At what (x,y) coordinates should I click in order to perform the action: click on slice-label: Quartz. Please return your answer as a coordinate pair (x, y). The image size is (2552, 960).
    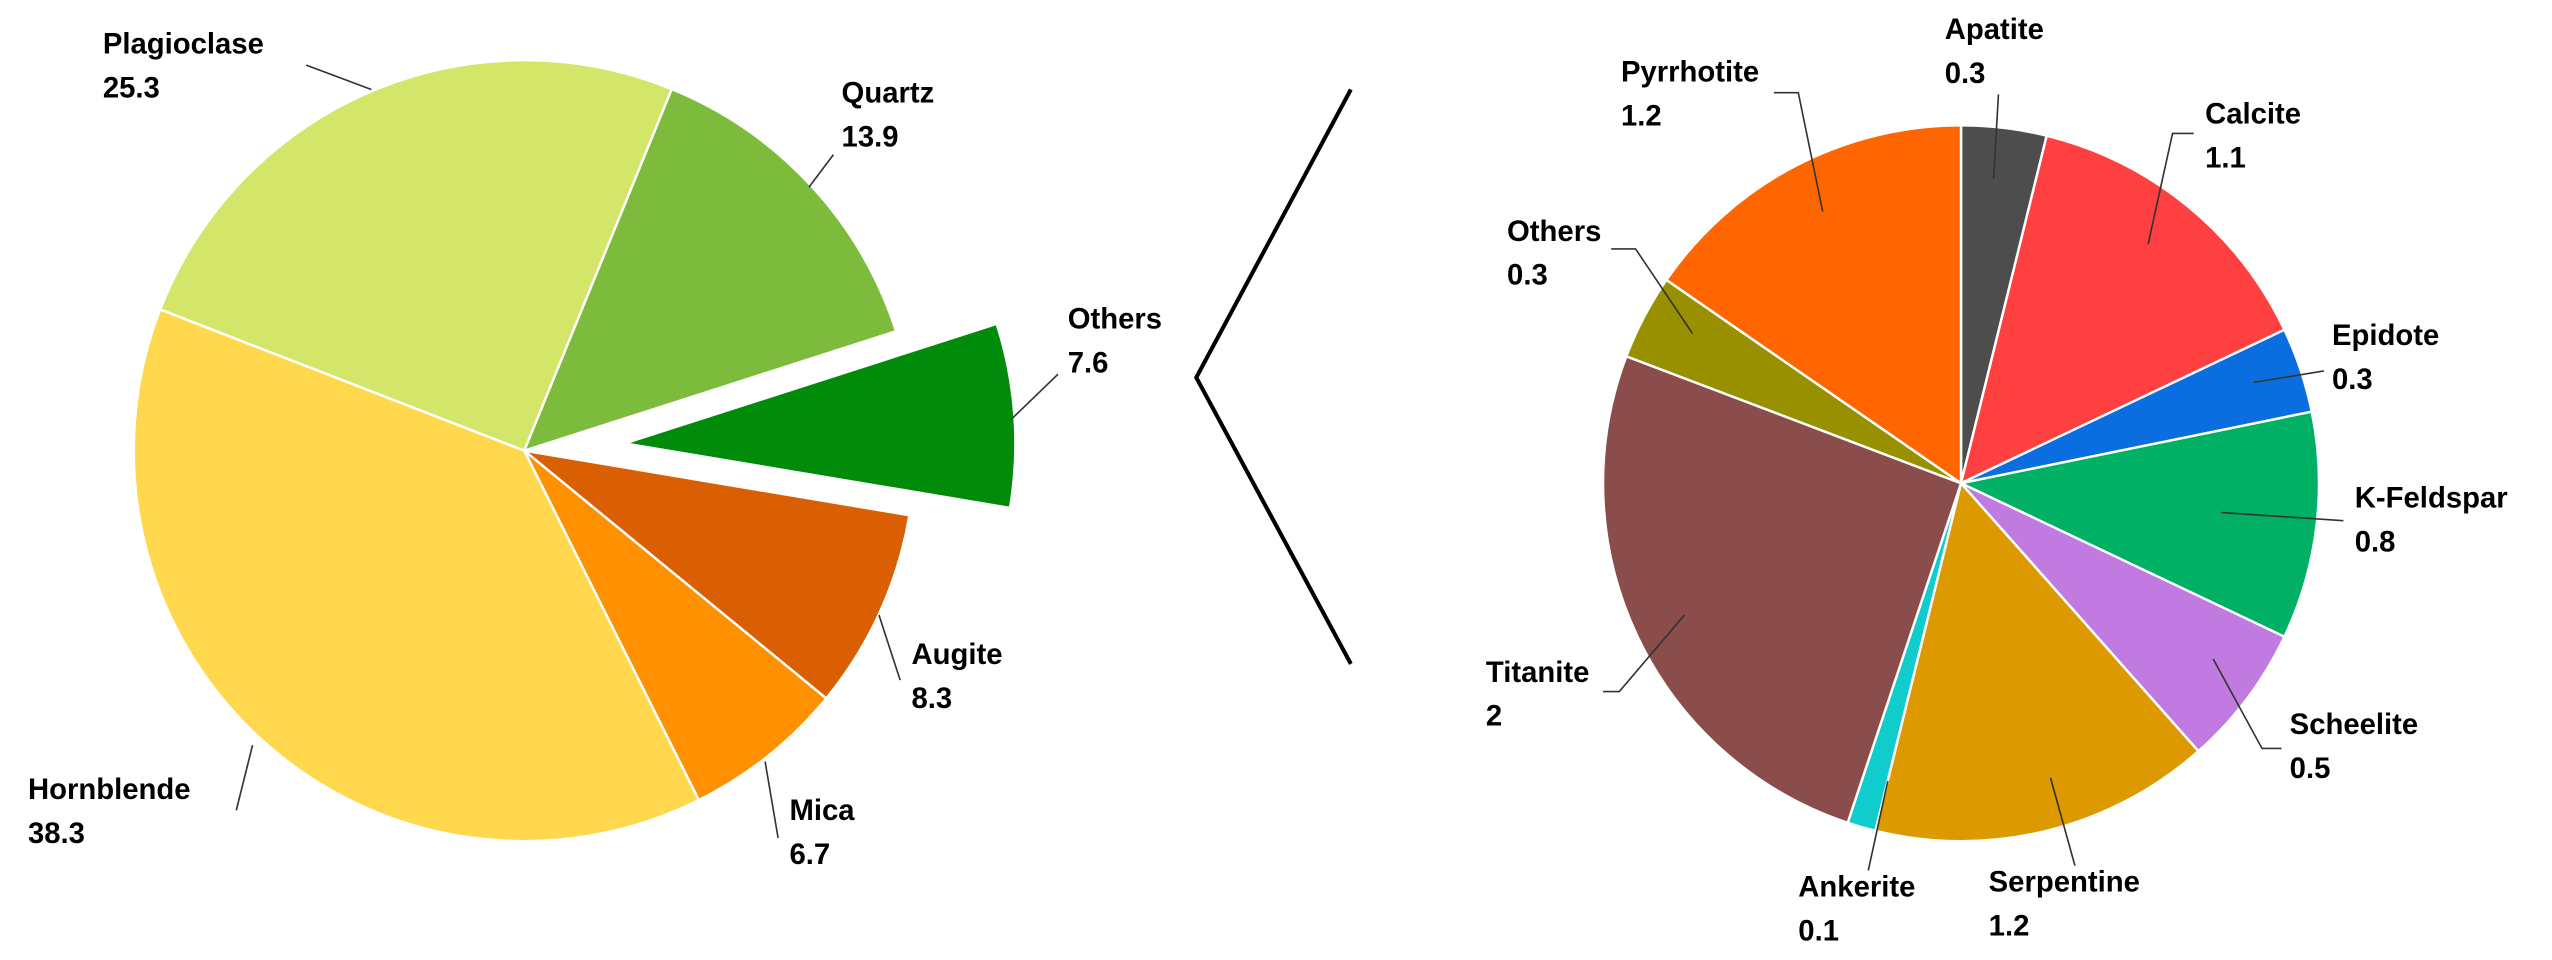
    Looking at the image, I should click on (888, 93).